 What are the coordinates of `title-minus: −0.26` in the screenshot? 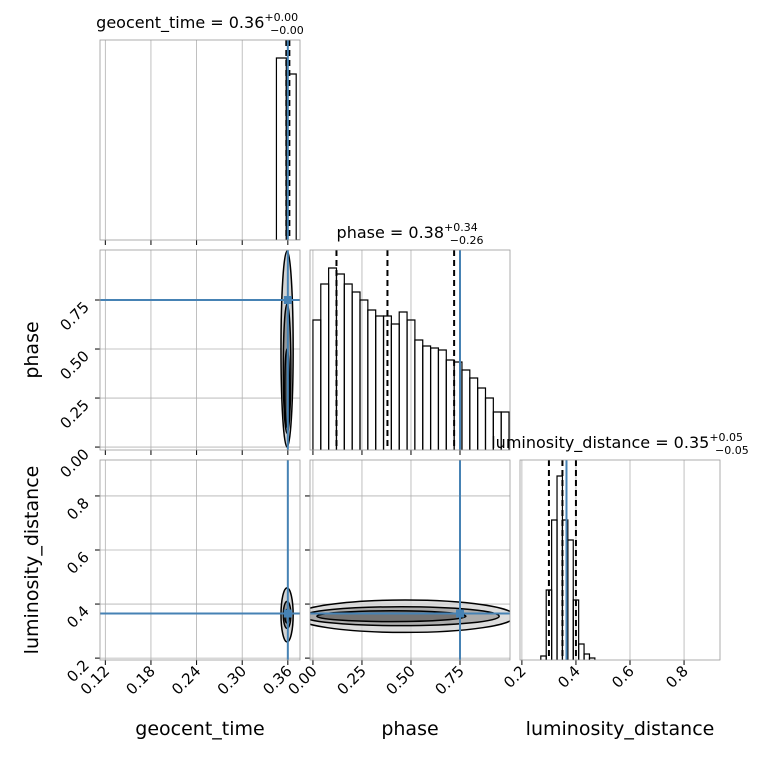 It's located at (467, 240).